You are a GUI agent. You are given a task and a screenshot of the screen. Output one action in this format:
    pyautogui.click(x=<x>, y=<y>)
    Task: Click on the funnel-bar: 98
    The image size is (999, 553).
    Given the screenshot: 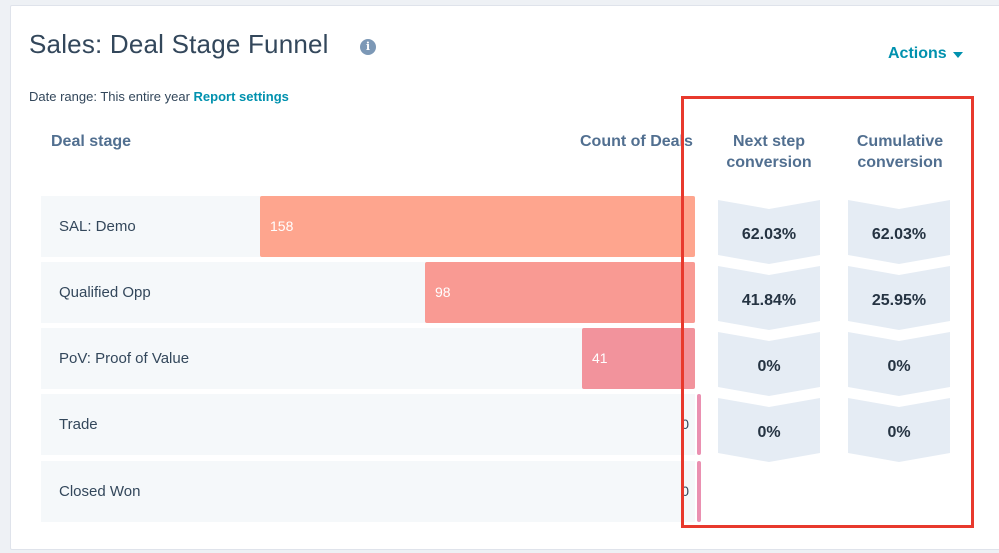 What is the action you would take?
    pyautogui.click(x=560, y=292)
    